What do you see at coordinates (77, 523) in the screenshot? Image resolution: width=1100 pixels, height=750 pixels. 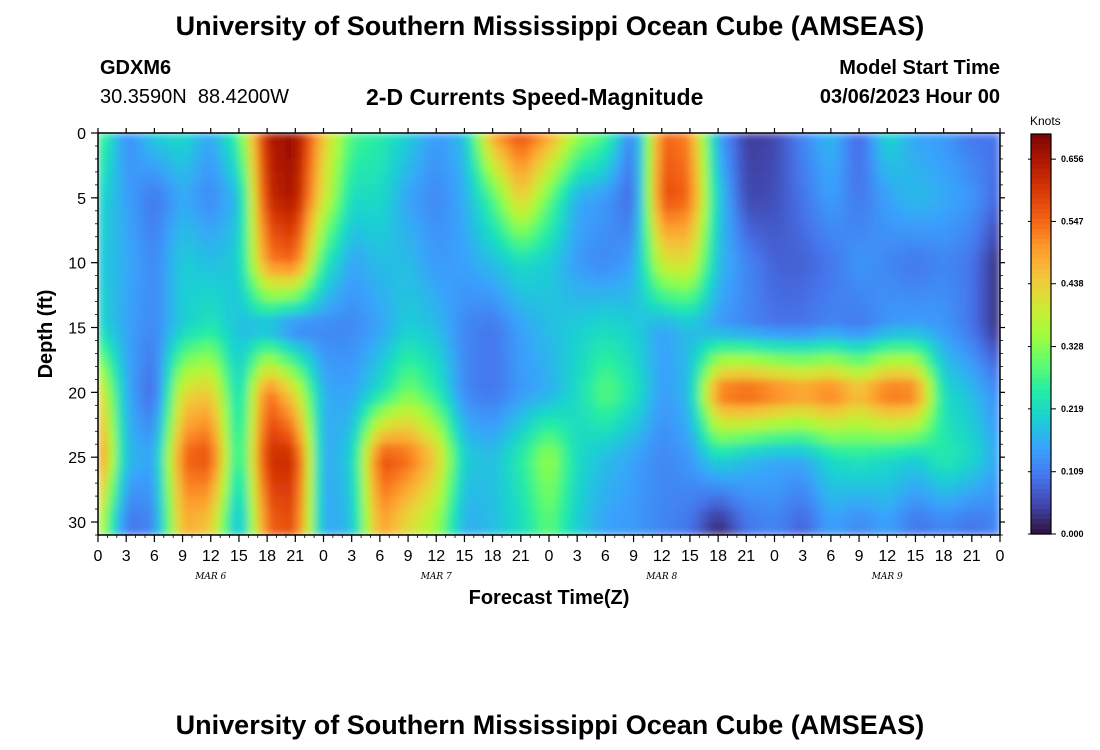 I see `y-tick-label: 30` at bounding box center [77, 523].